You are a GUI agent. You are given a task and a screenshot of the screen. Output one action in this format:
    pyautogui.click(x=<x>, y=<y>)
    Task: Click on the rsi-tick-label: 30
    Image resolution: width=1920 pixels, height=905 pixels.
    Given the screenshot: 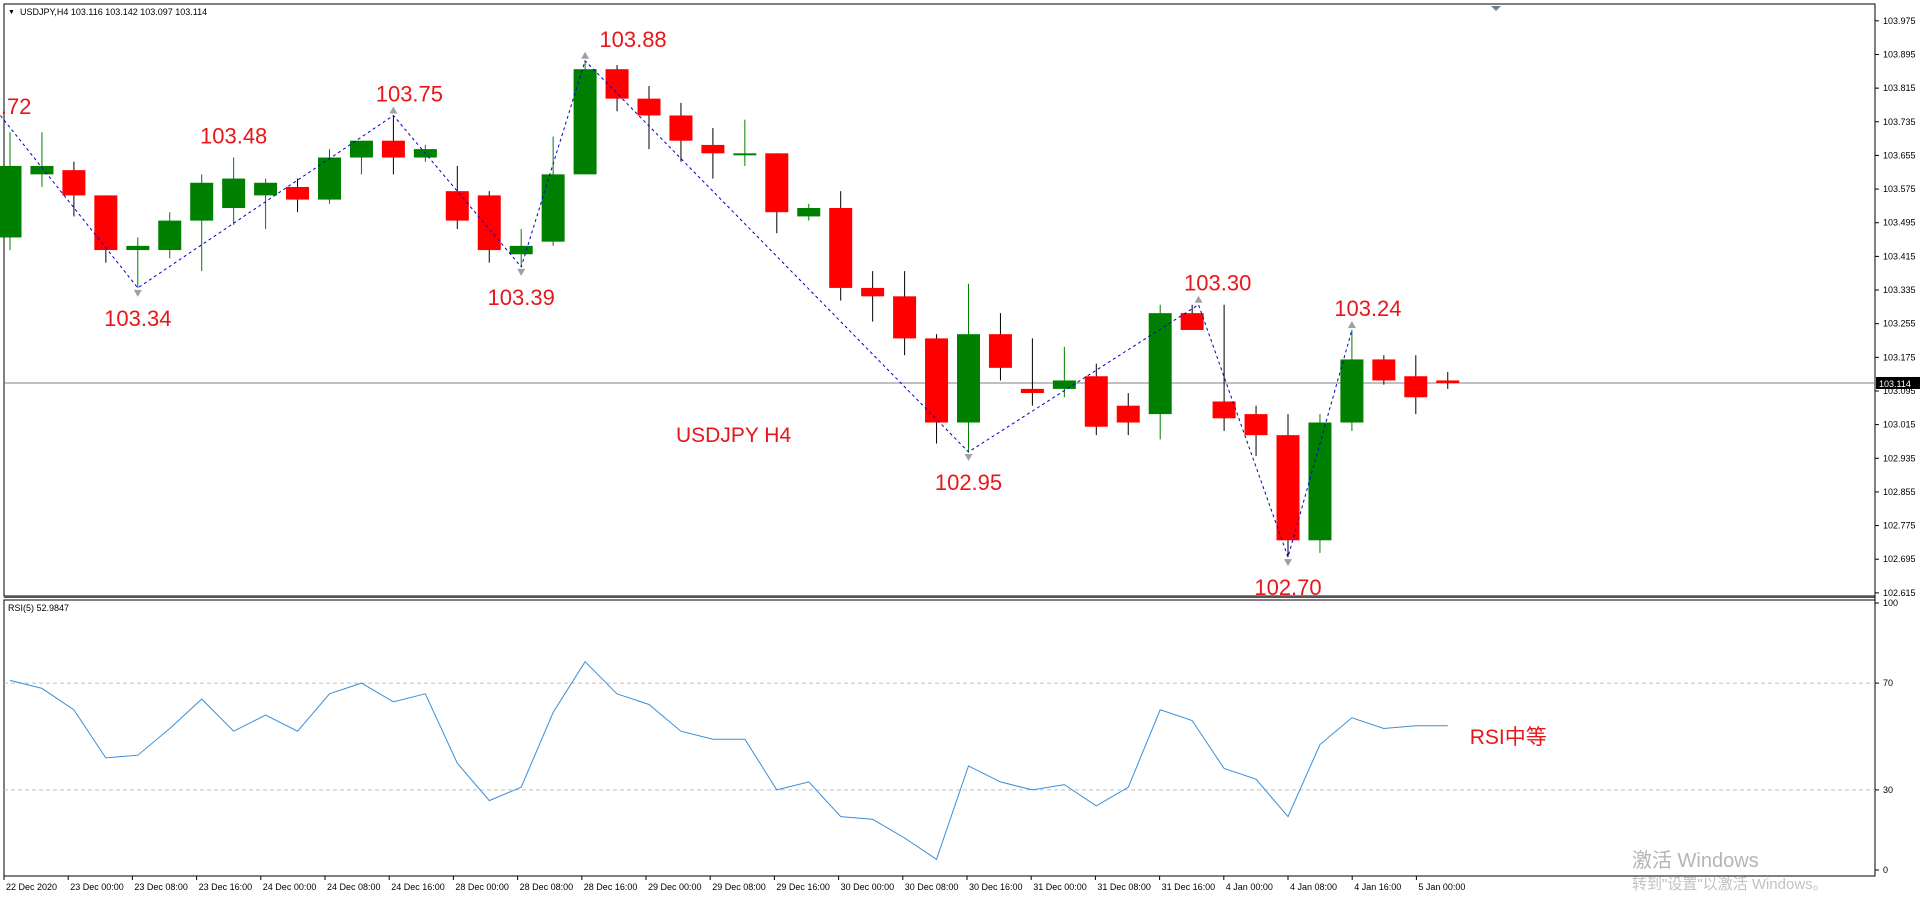 What is the action you would take?
    pyautogui.click(x=1888, y=790)
    